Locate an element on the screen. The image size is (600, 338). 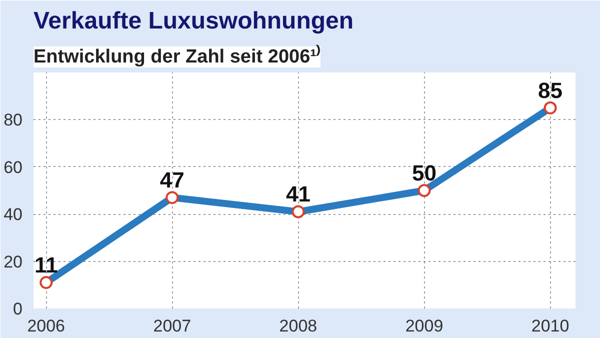
data-label: 11 is located at coordinates (46, 265).